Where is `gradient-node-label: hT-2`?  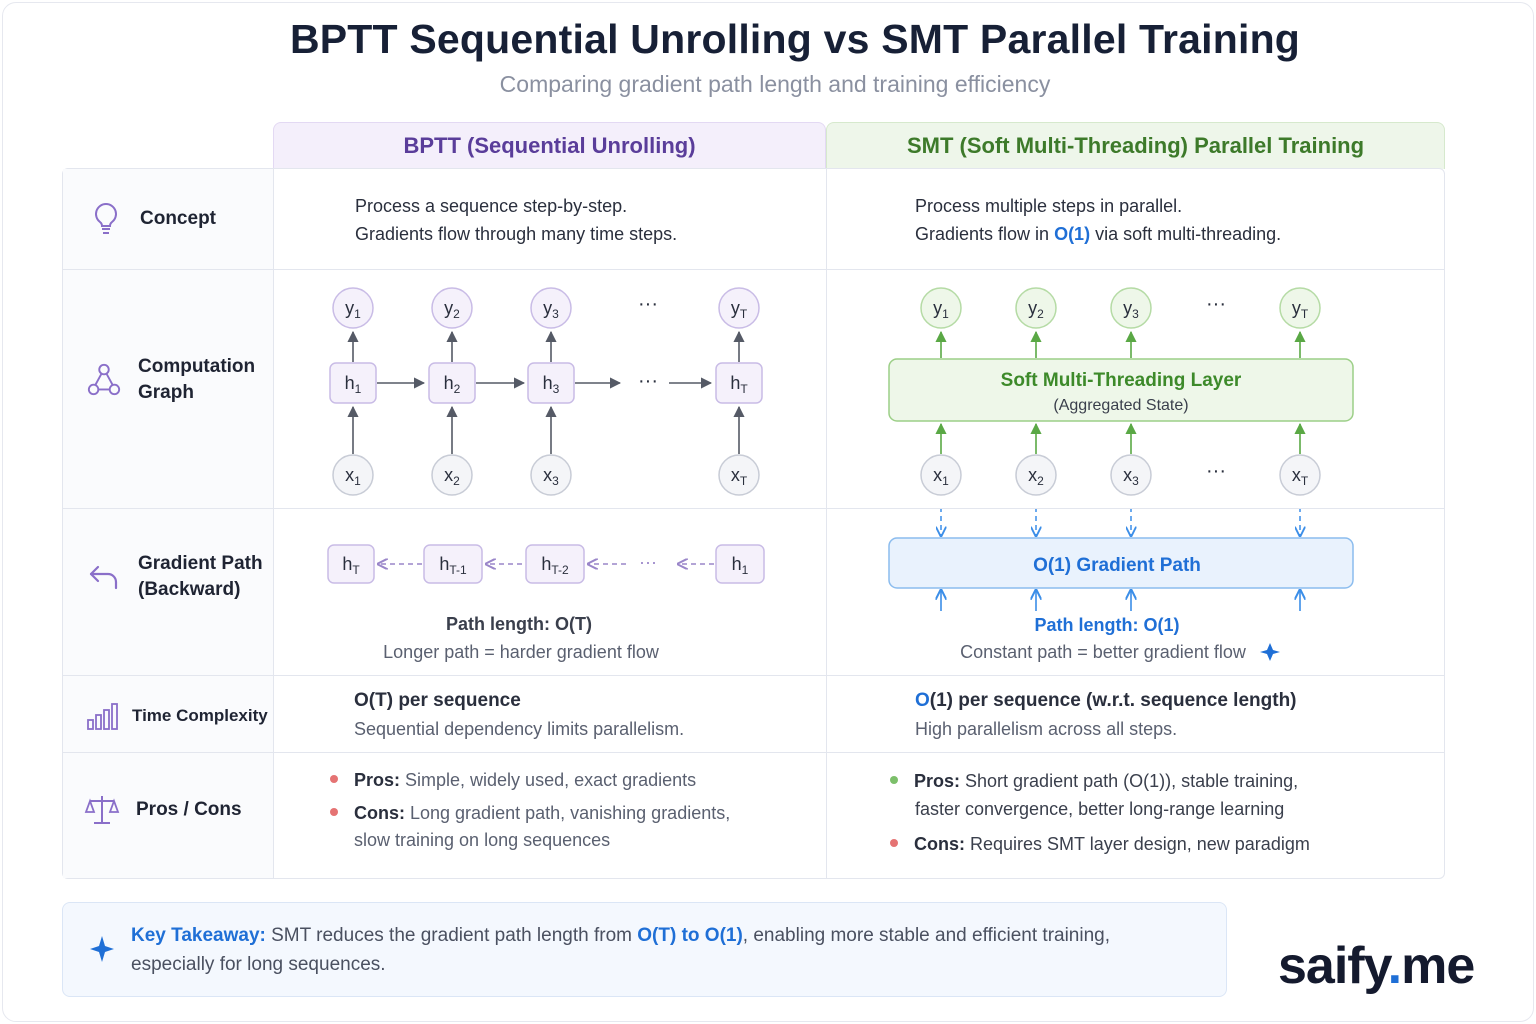
gradient-node-label: hT-2 is located at coordinates (555, 565).